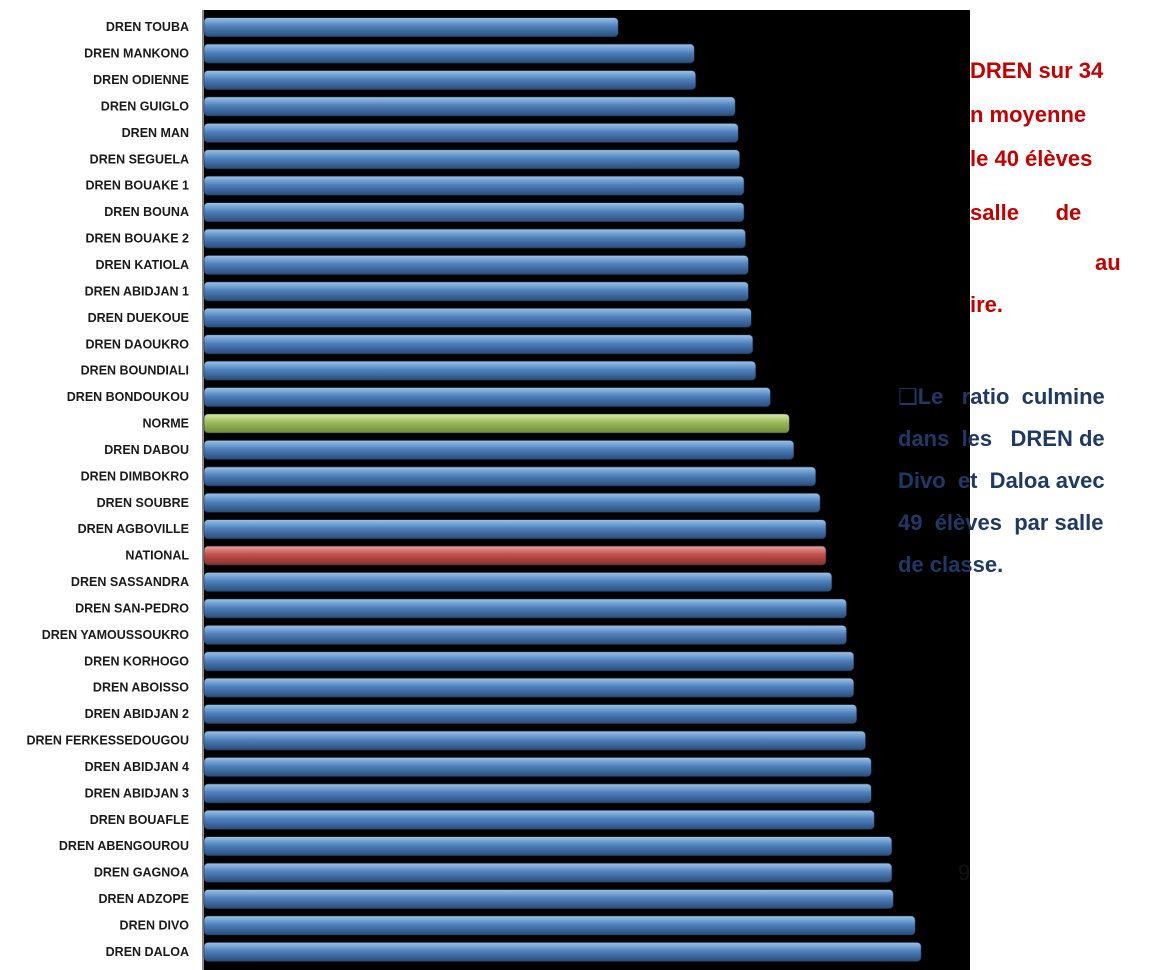 This screenshot has height=970, width=1153. I want to click on red-line-2: n moyenne, so click(1028, 114).